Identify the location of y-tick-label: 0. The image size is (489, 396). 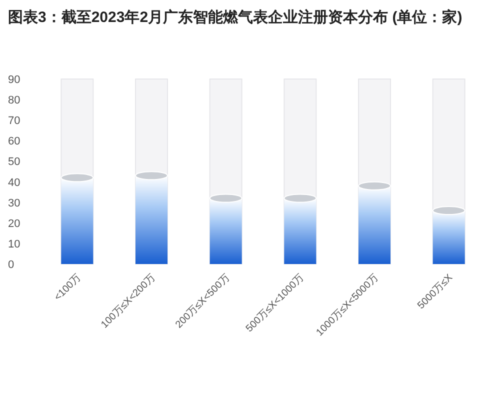
(11, 265).